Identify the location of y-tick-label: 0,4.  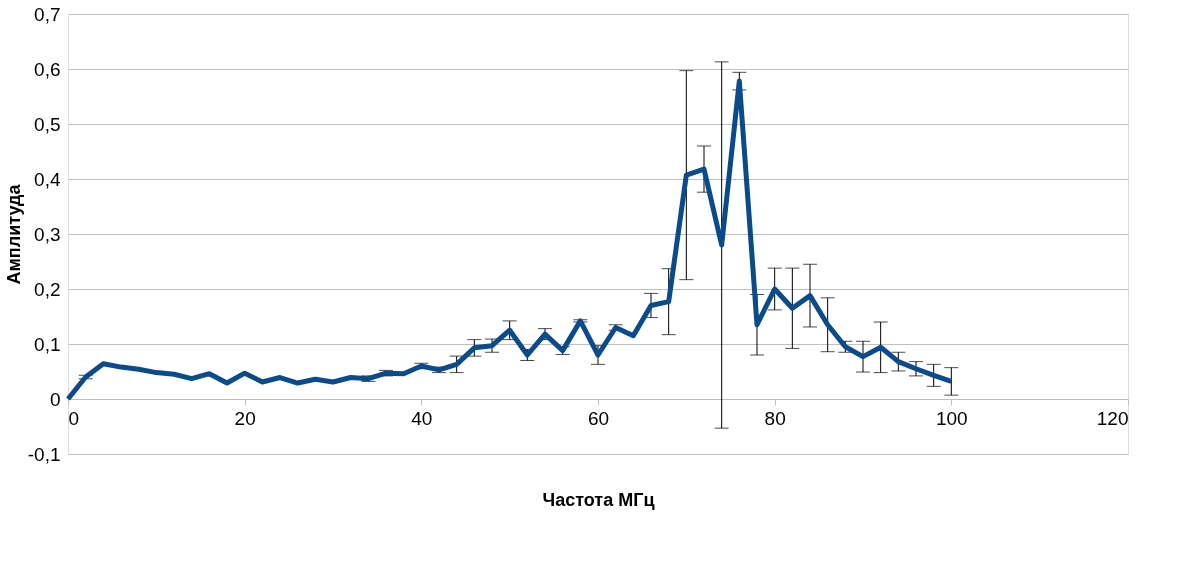
(47, 179).